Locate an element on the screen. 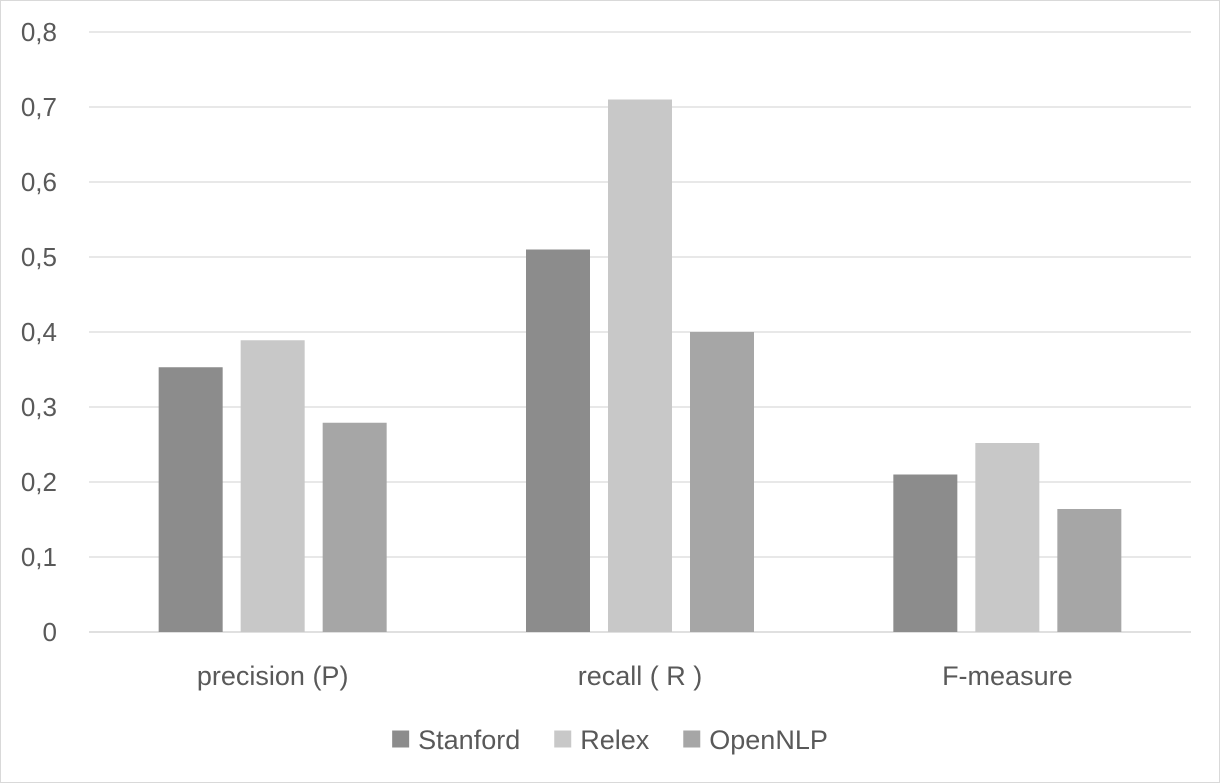  y-tick-label: 0 is located at coordinates (50, 632).